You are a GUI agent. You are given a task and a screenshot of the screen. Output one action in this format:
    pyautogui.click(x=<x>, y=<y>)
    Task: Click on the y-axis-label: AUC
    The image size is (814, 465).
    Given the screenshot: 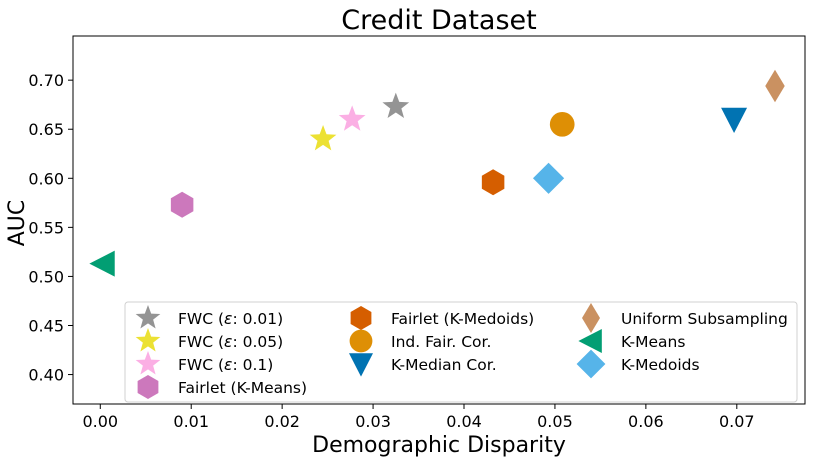 What is the action you would take?
    pyautogui.click(x=17, y=223)
    